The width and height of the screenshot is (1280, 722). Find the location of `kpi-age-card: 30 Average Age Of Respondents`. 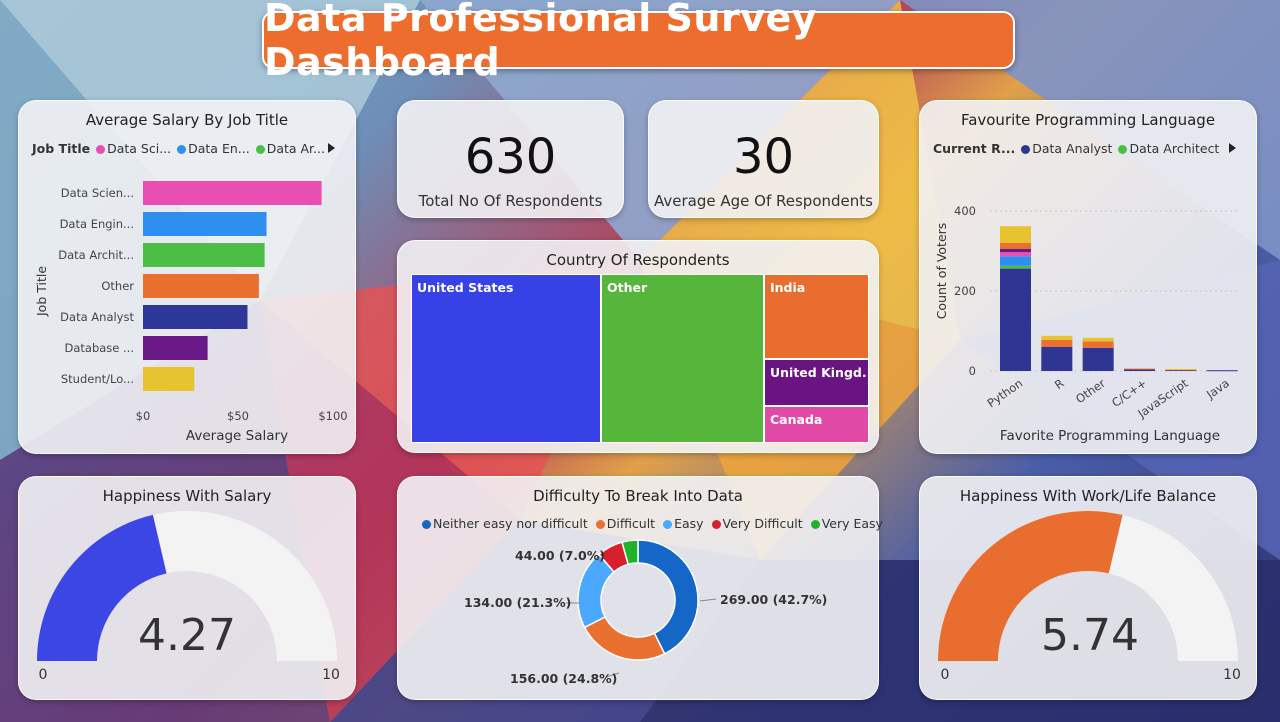

kpi-age-card: 30 Average Age Of Respondents is located at coordinates (763, 159).